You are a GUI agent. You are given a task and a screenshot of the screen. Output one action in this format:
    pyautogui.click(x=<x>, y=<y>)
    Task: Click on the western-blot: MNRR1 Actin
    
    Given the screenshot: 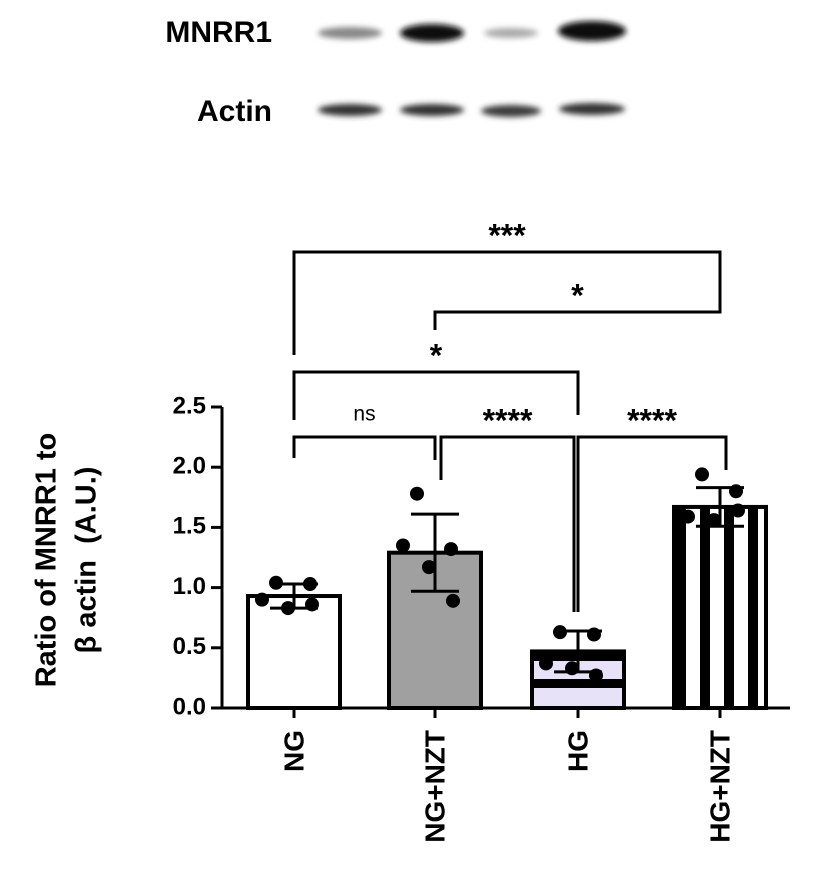 What is the action you would take?
    pyautogui.click(x=395, y=72)
    